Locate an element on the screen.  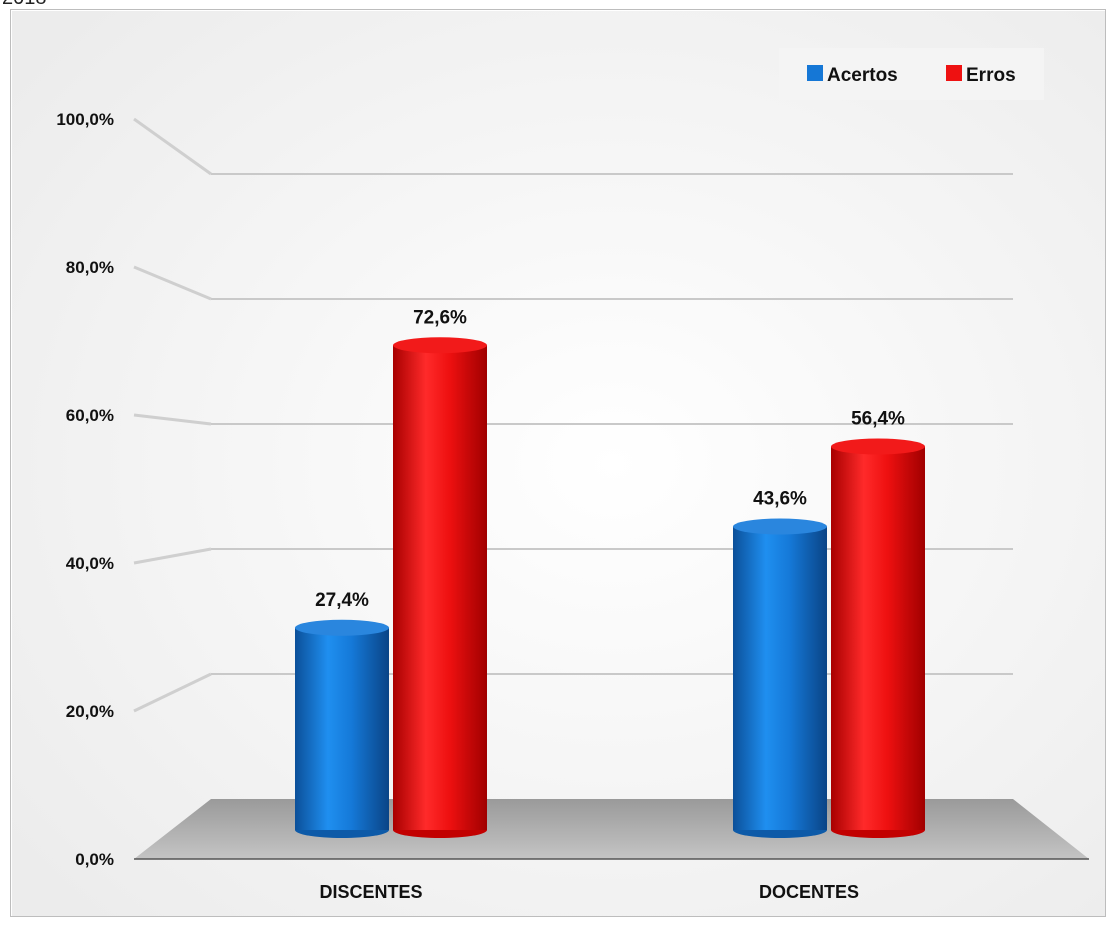
chart-floor is located at coordinates (611, 829).